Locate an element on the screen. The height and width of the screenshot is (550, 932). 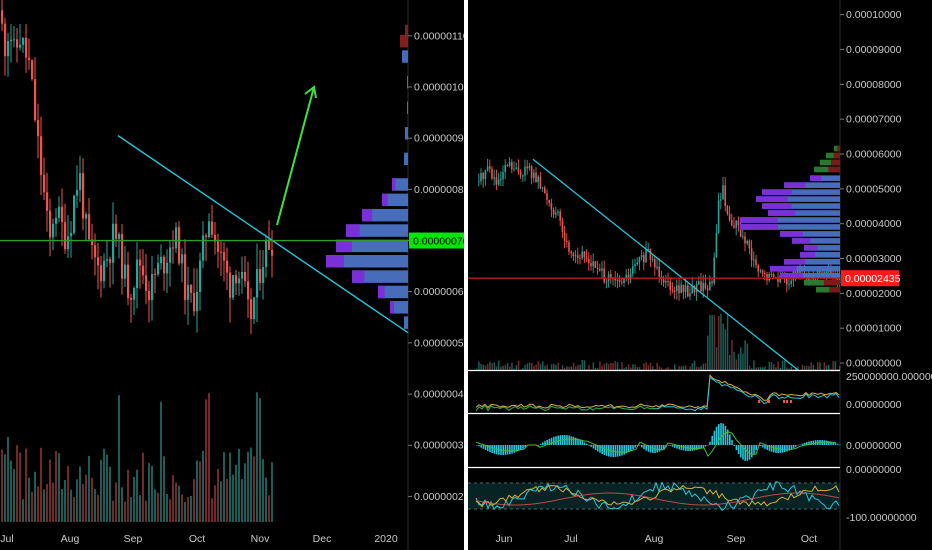
signal-line is located at coordinates (656, 444).